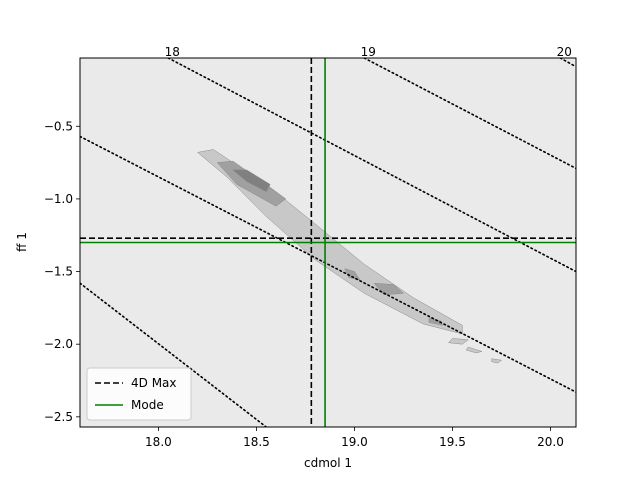 The width and height of the screenshot is (640, 480). What do you see at coordinates (564, 52) in the screenshot?
I see `diagonal-label-20: 20` at bounding box center [564, 52].